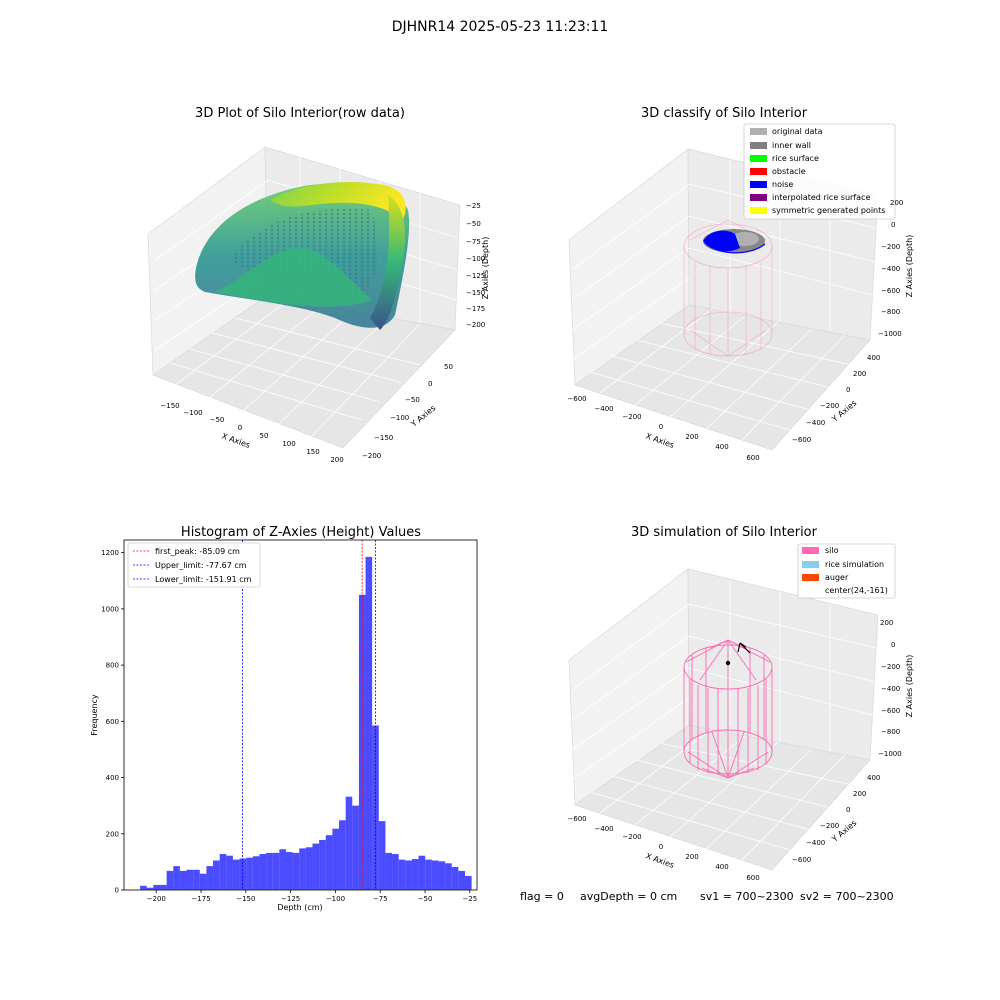  What do you see at coordinates (197, 551) in the screenshot?
I see `legend-label: first_peak: -85.09 cm` at bounding box center [197, 551].